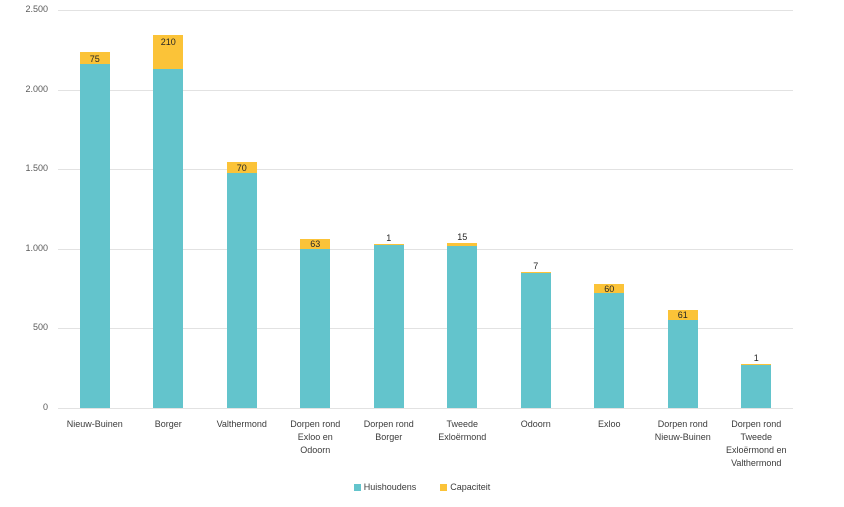 This screenshot has height=507, width=844. I want to click on bar-data-label: 60, so click(609, 289).